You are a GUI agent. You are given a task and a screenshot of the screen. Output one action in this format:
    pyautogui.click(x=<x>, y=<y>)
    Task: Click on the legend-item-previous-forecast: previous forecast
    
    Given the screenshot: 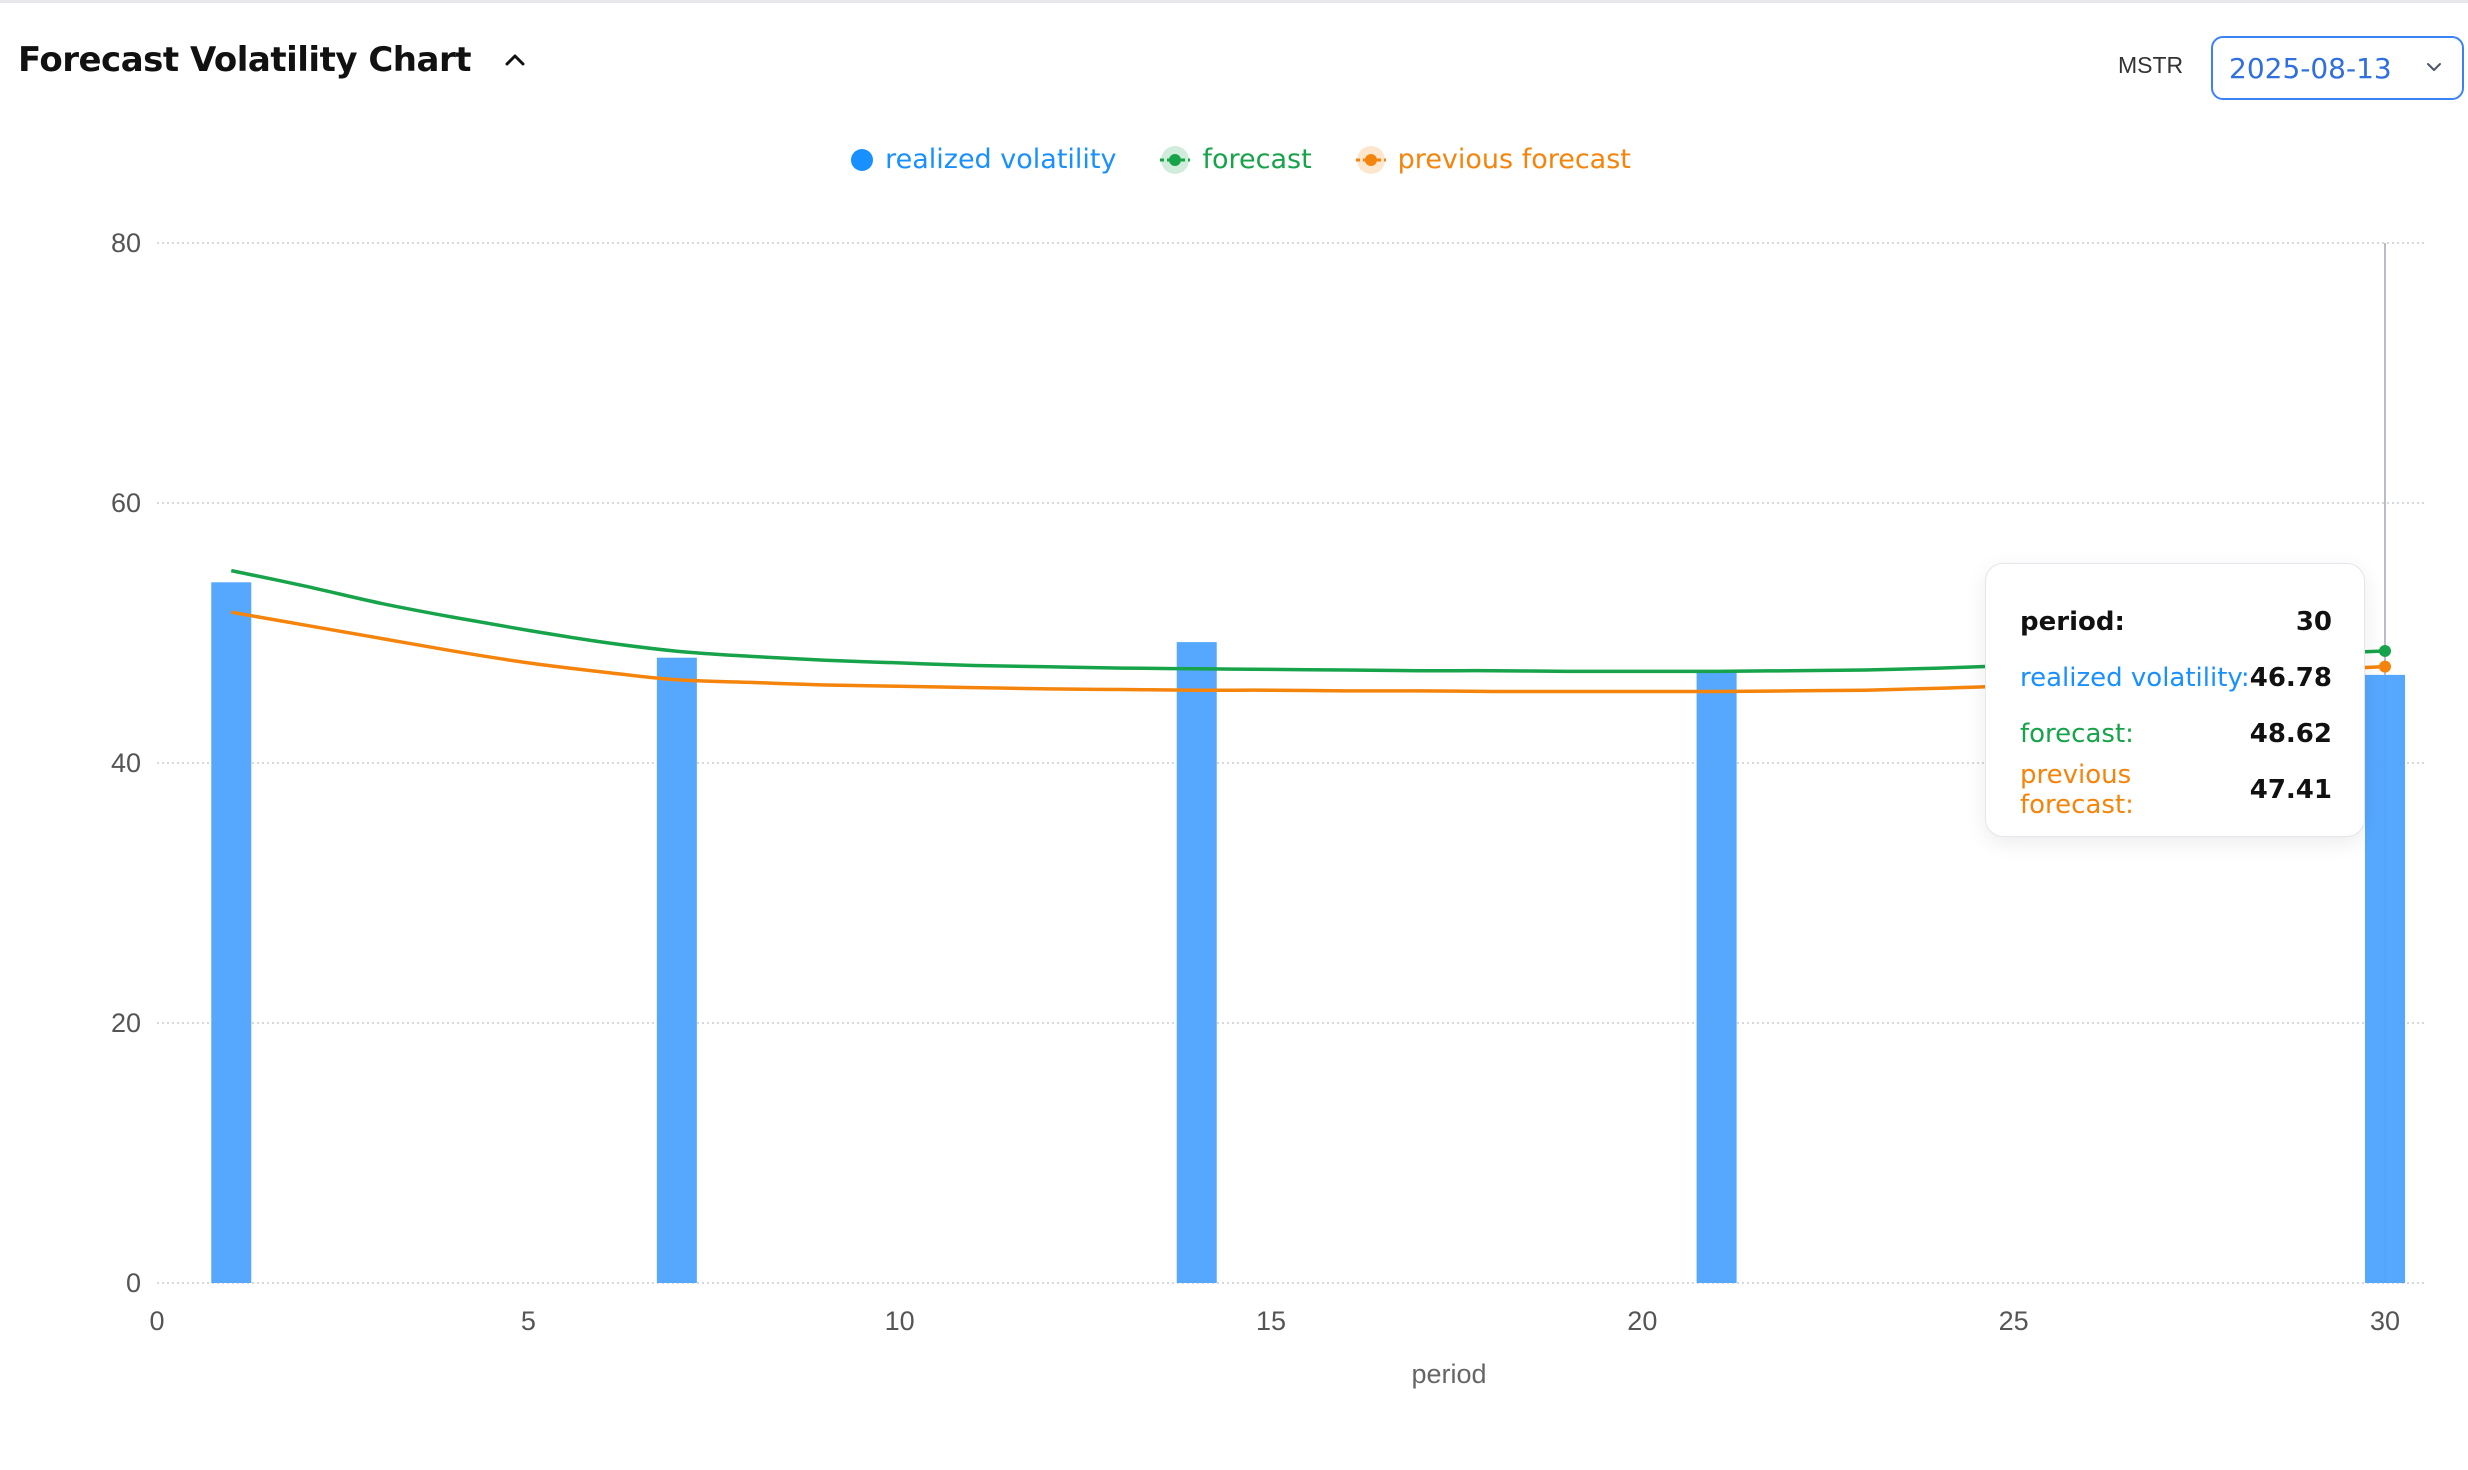 What is the action you would take?
    pyautogui.click(x=1492, y=159)
    